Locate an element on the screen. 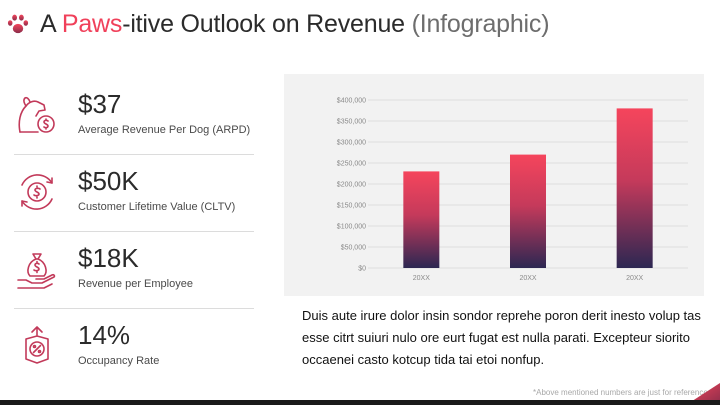 This screenshot has width=720, height=405. metric-value: $50K is located at coordinates (108, 181).